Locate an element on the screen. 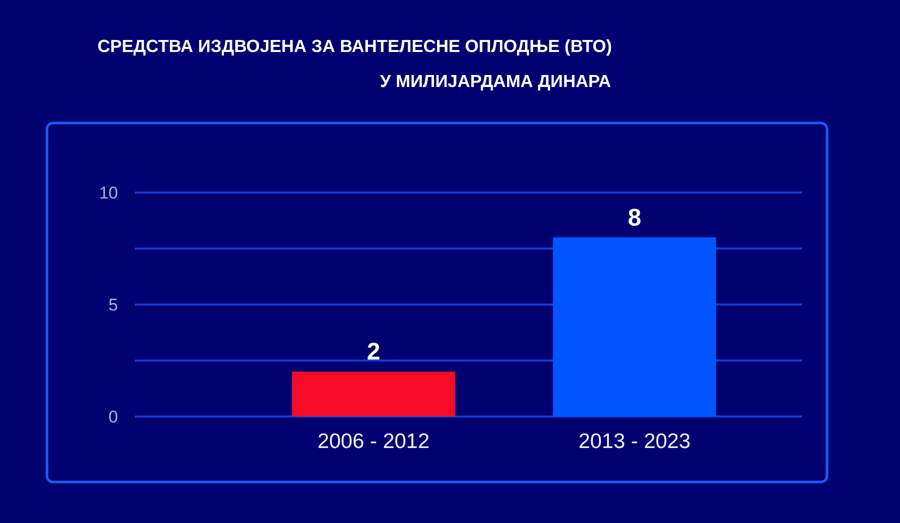 The height and width of the screenshot is (523, 900). chart-title: СРЕДСТВА ИЗДВОЈЕНА ЗА ВАНТЕЛЕСНЕ ОПЛОДЊЕ (ВТО) is located at coordinates (354, 46).